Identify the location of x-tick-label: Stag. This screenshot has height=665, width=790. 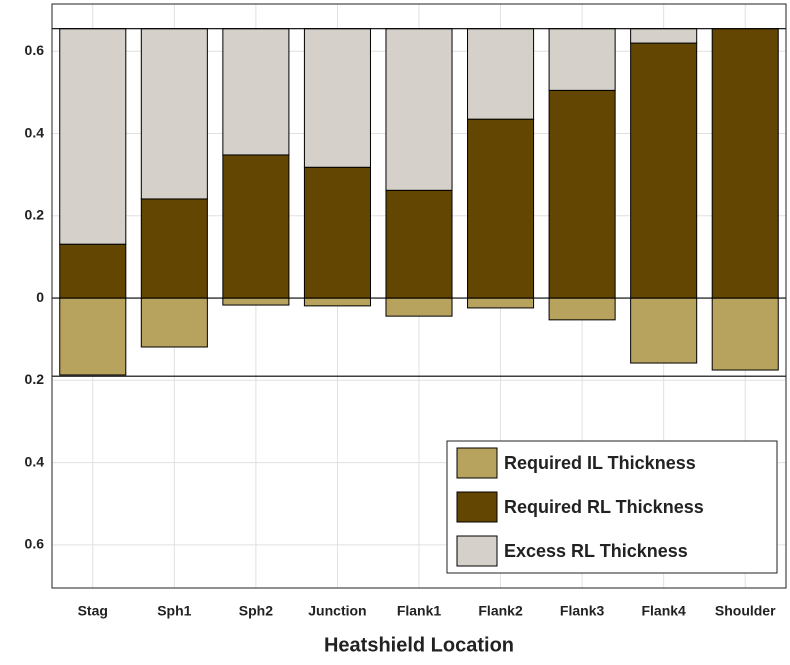
(93, 611).